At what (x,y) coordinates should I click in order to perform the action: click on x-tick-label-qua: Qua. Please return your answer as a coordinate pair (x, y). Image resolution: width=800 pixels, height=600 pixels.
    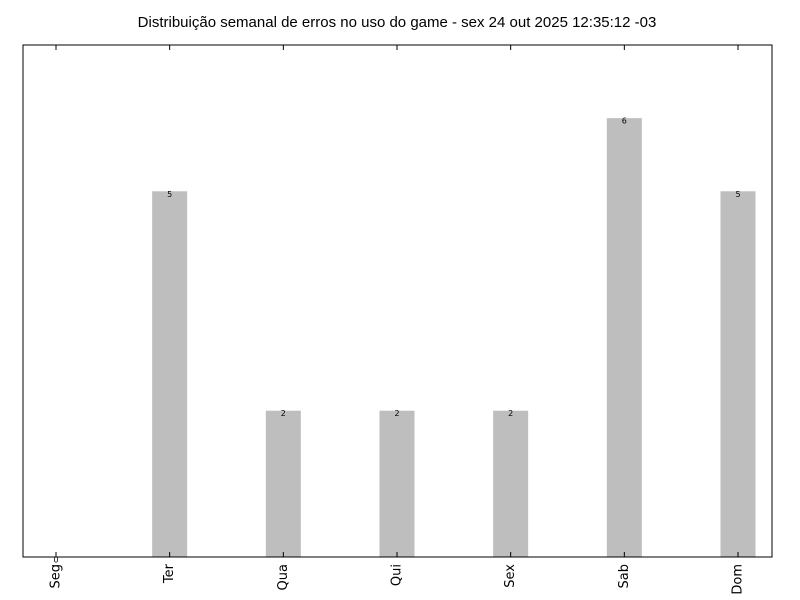
    Looking at the image, I should click on (283, 577).